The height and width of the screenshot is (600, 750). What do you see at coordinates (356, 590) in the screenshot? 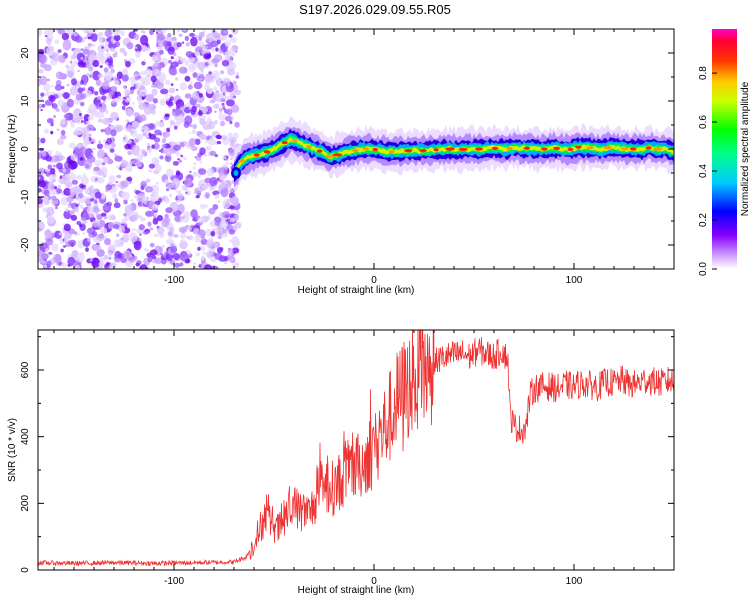
I see `snr-x-axis-label: Height of straight line (km)` at bounding box center [356, 590].